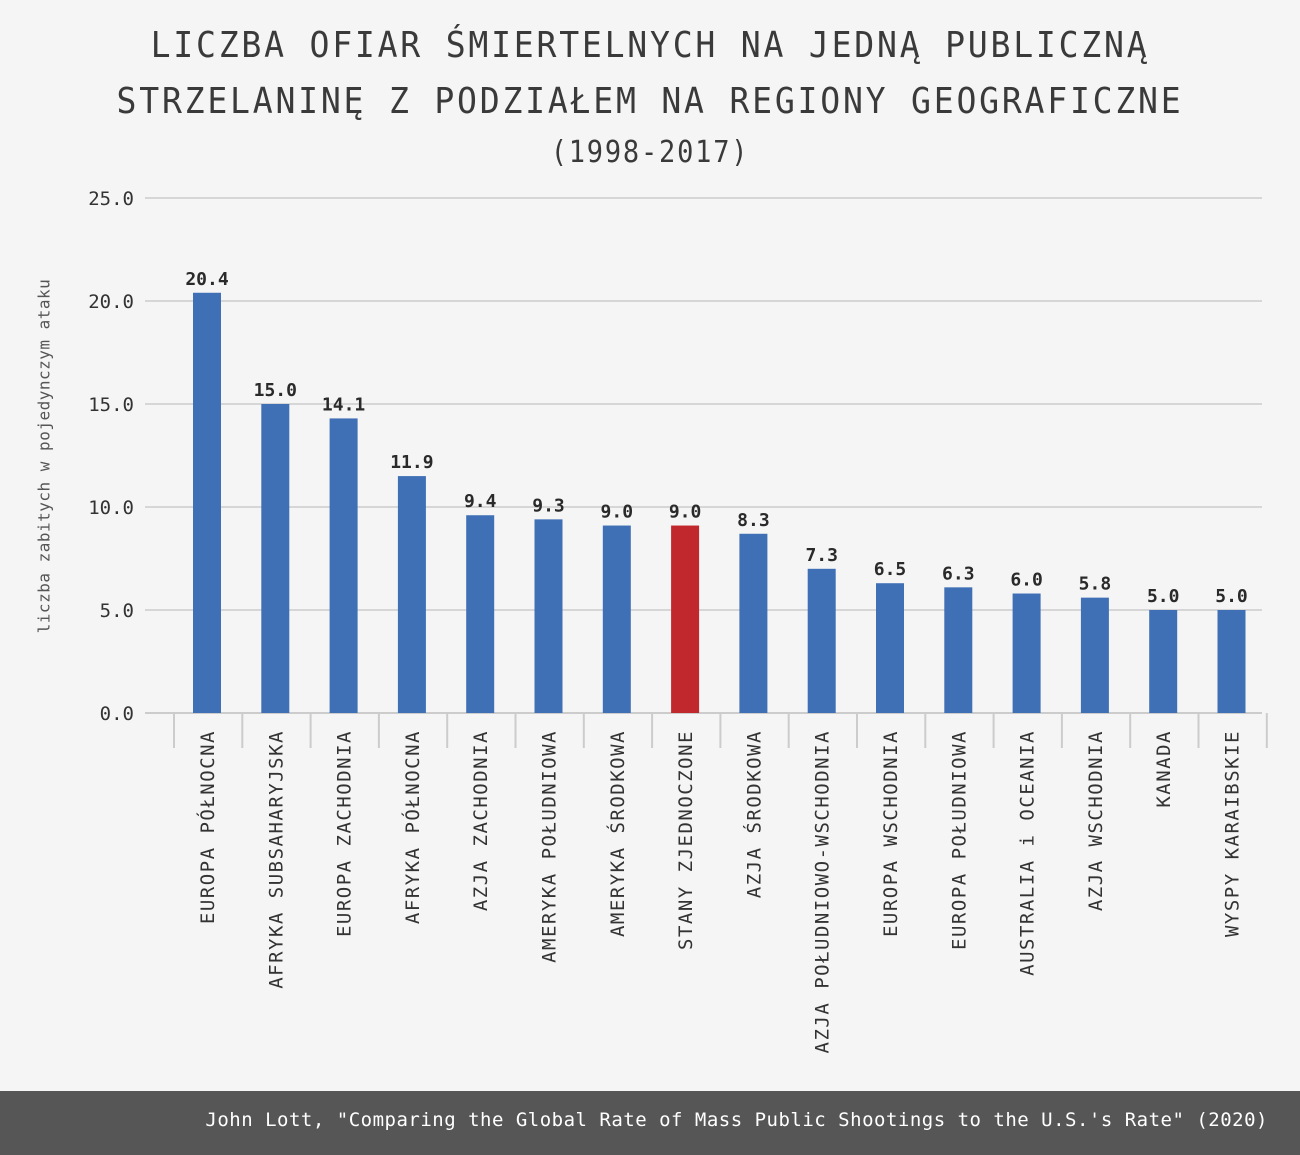  Describe the element at coordinates (276, 859) in the screenshot. I see `x-tick-label: AFRYKA SUBSAHARYJSKA` at that location.